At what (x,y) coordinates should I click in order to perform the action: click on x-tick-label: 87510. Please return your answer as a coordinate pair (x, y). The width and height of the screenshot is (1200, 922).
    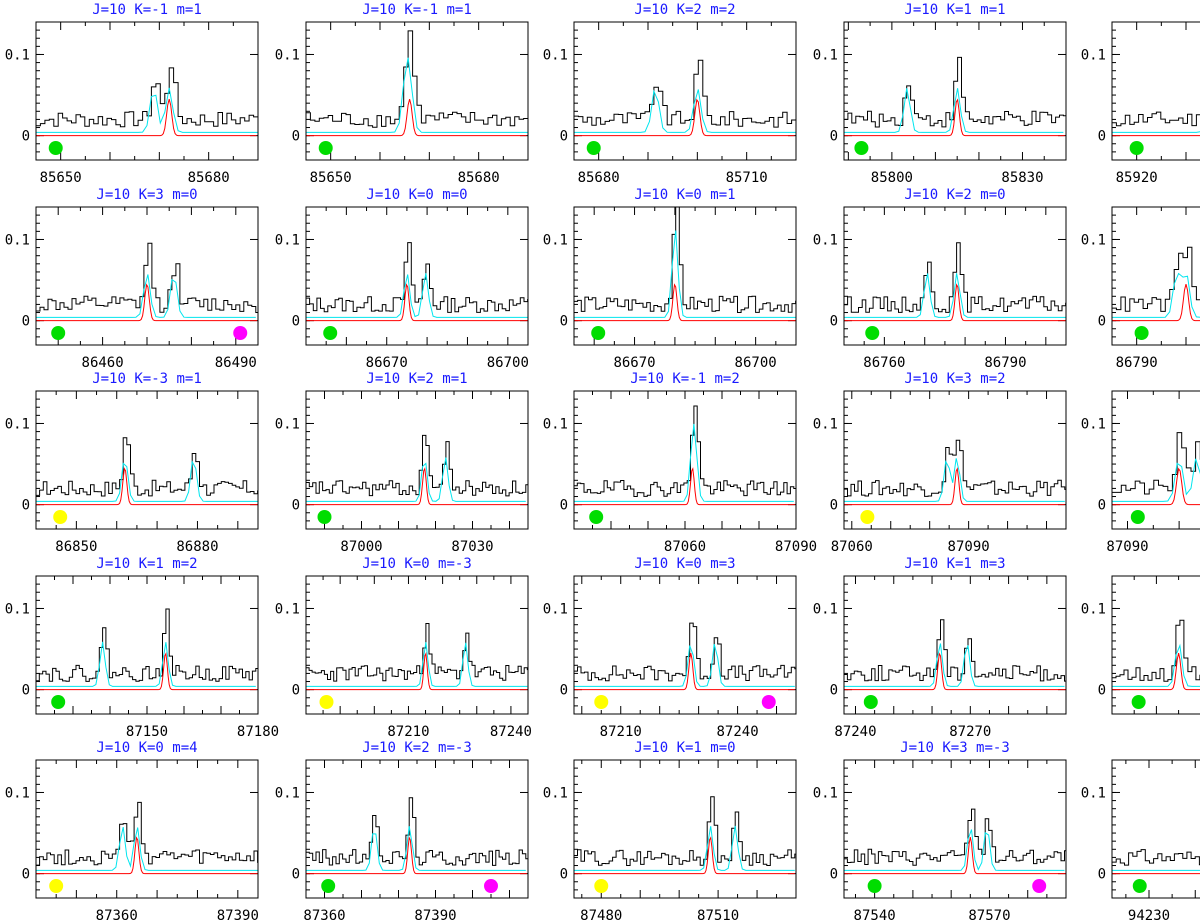
    Looking at the image, I should click on (718, 915).